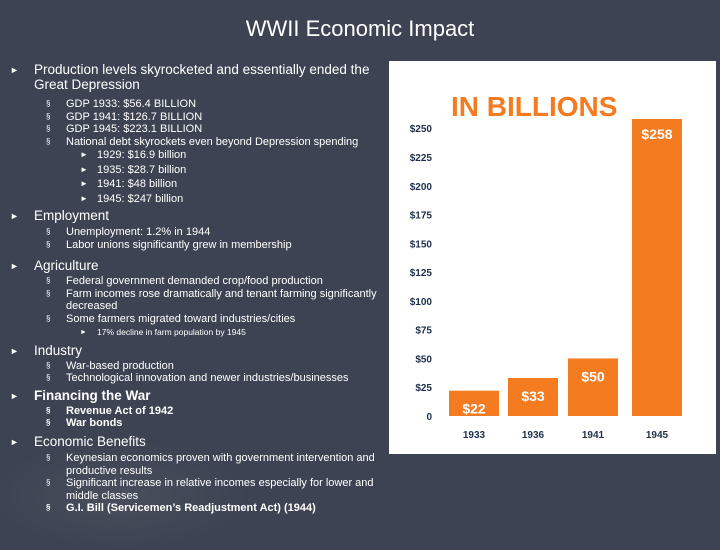 This screenshot has width=720, height=550. I want to click on section-heading: Economic Benefits, so click(90, 441).